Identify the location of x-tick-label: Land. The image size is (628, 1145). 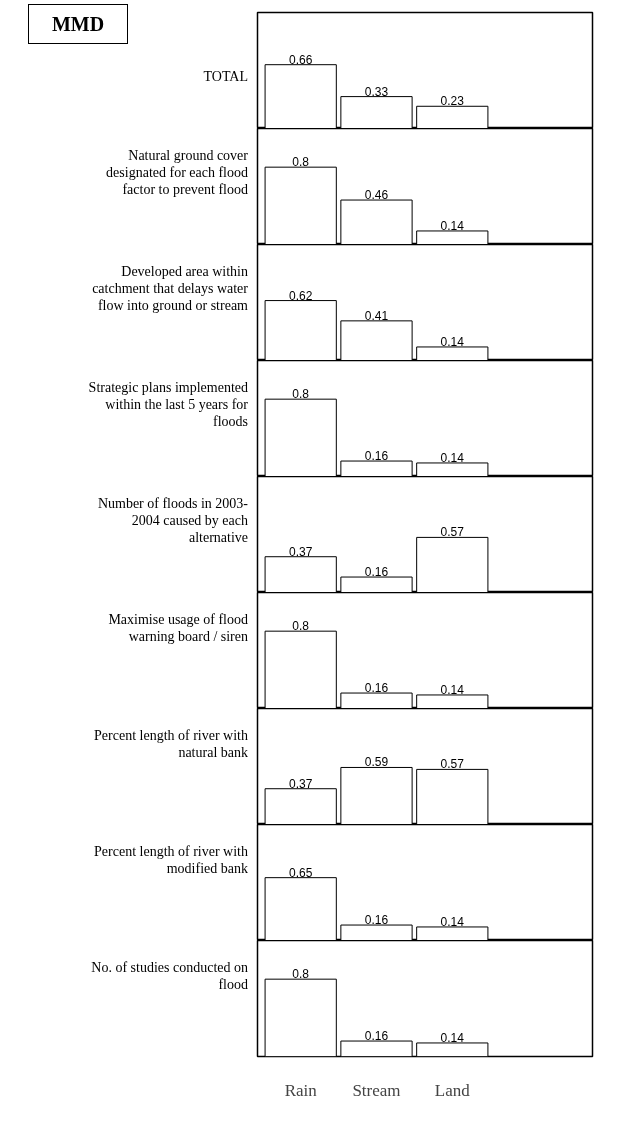
(452, 1090).